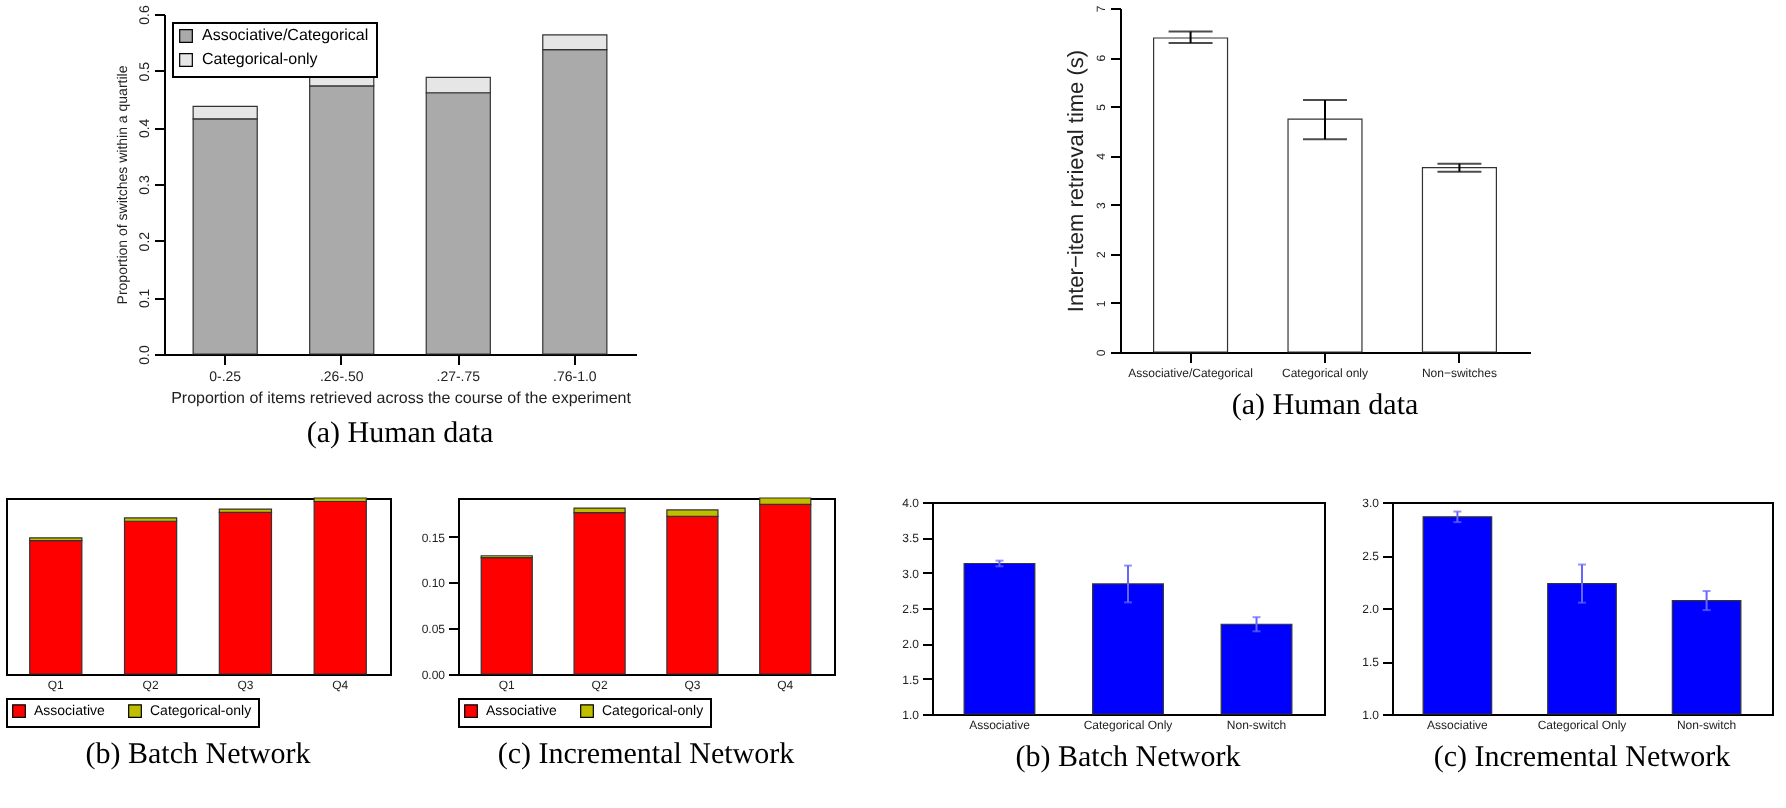 The image size is (1786, 808). I want to click on legend-label: Associative/Categorical, so click(285, 35).